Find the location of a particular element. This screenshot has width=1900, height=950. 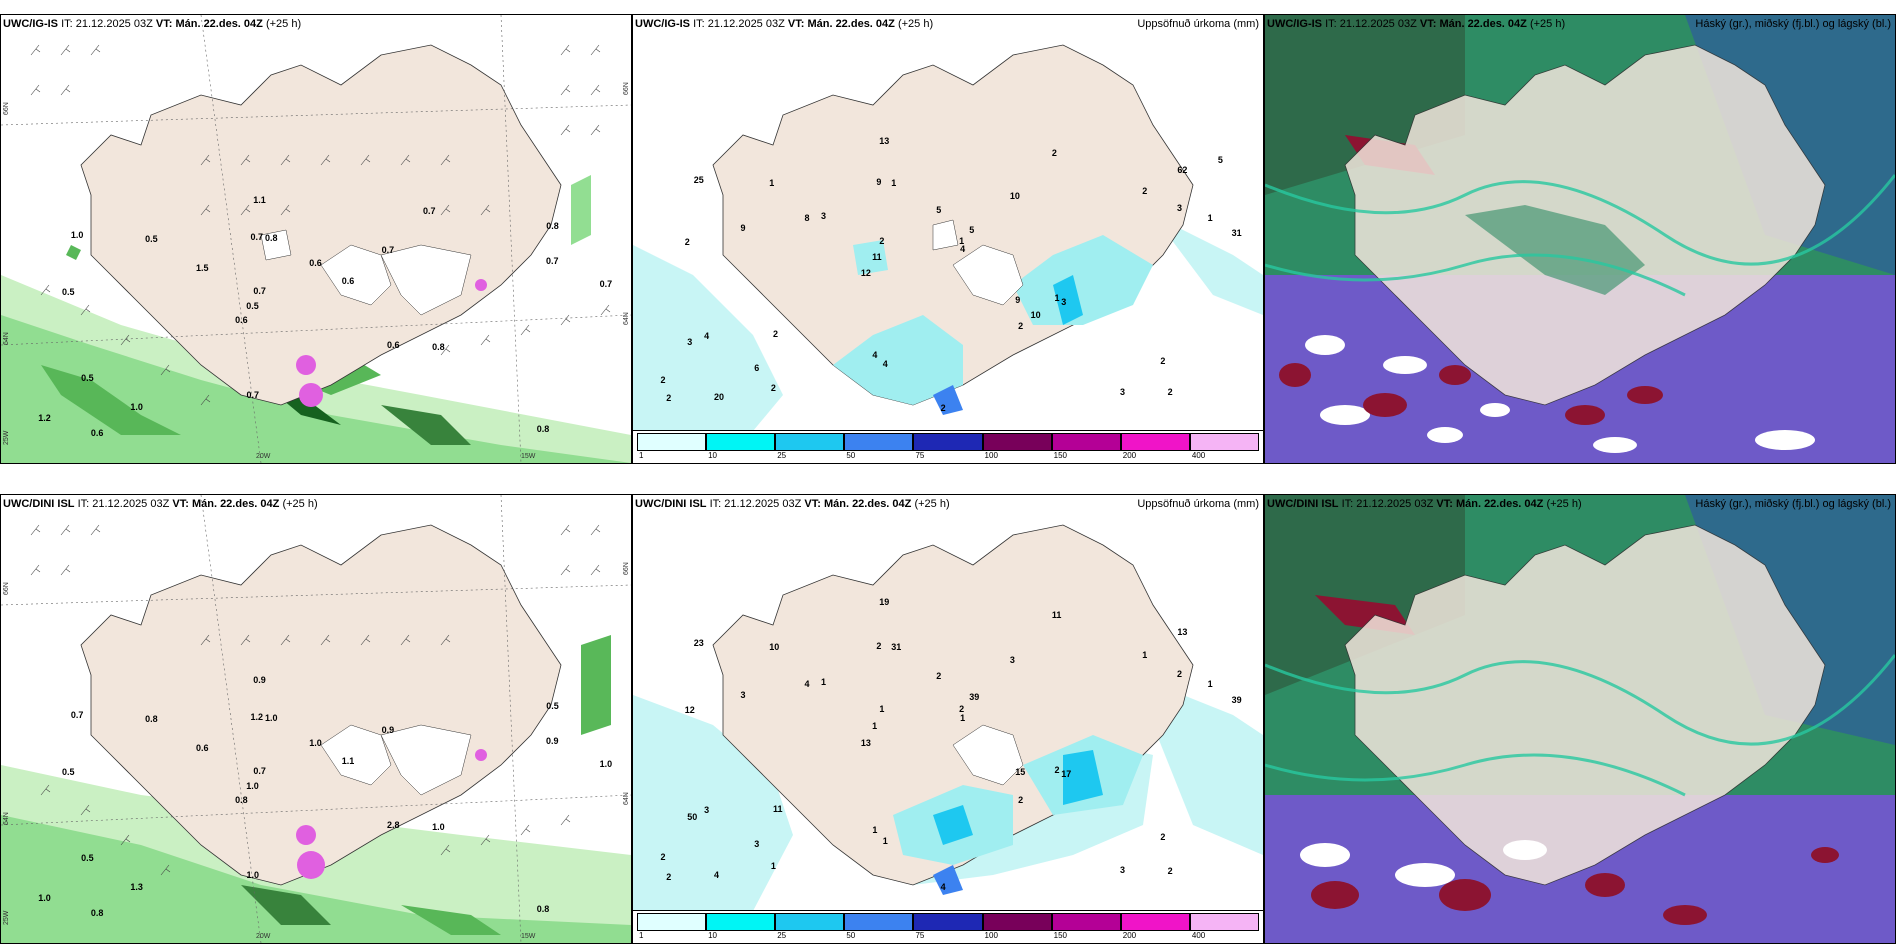

value-label: 20 is located at coordinates (719, 396).